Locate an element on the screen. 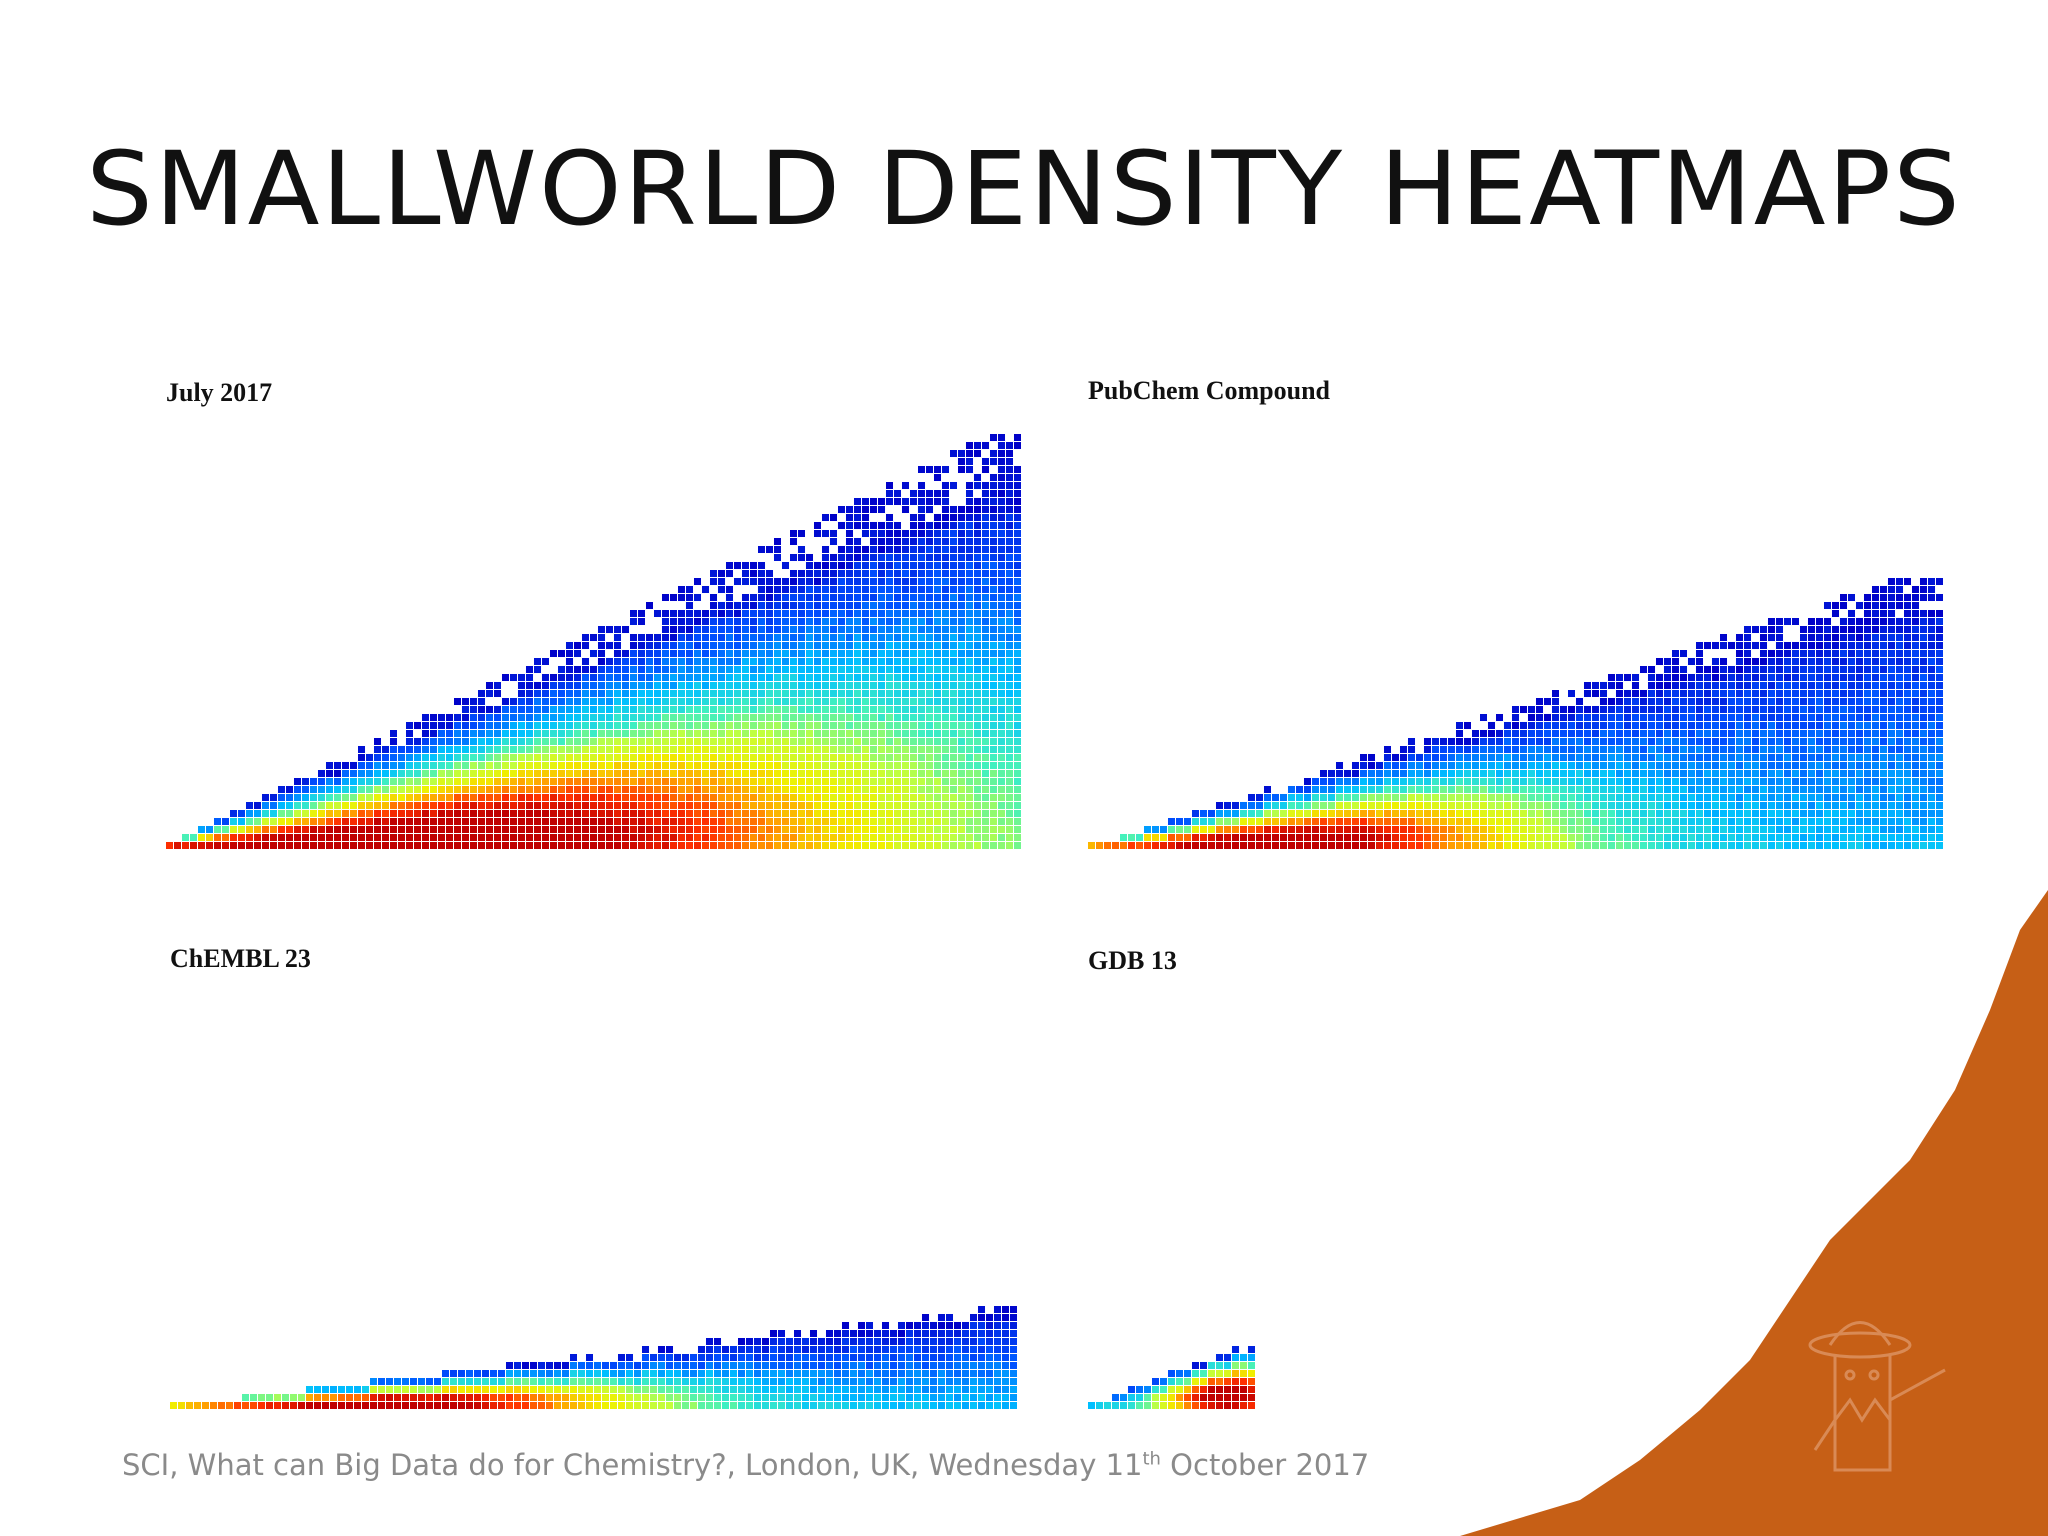 The height and width of the screenshot is (1536, 2048). panel-title-july-2017: July 2017 is located at coordinates (219, 392).